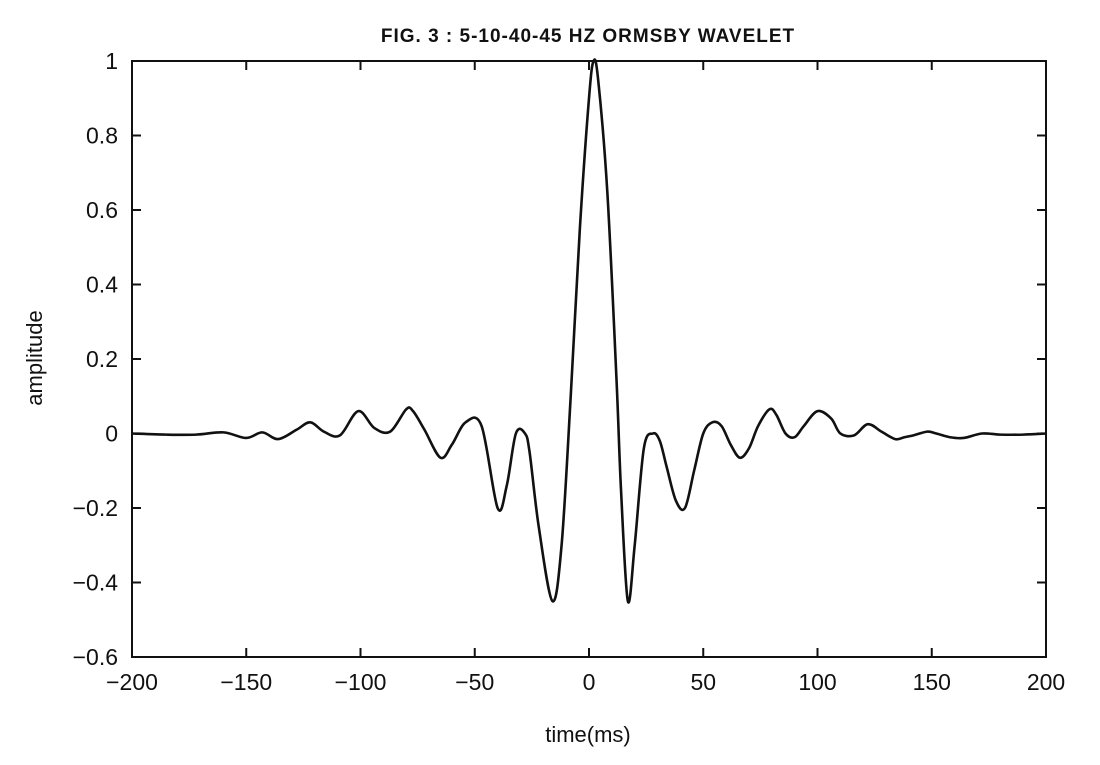 The image size is (1100, 765). Describe the element at coordinates (111, 434) in the screenshot. I see `y-tick-label: 0` at that location.